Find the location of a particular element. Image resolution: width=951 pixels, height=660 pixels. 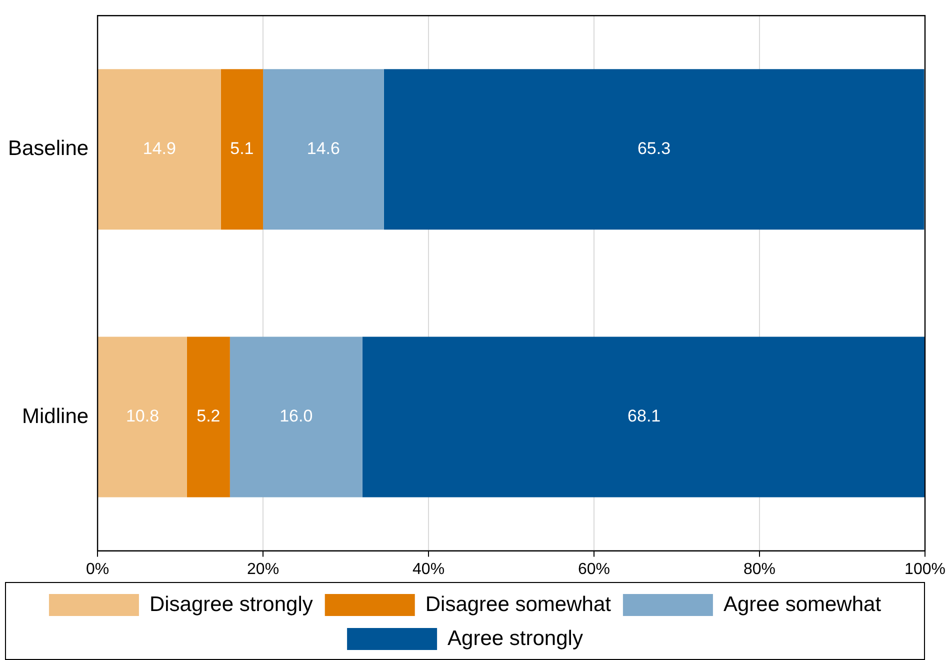

x-tick-label: 20% is located at coordinates (263, 569).